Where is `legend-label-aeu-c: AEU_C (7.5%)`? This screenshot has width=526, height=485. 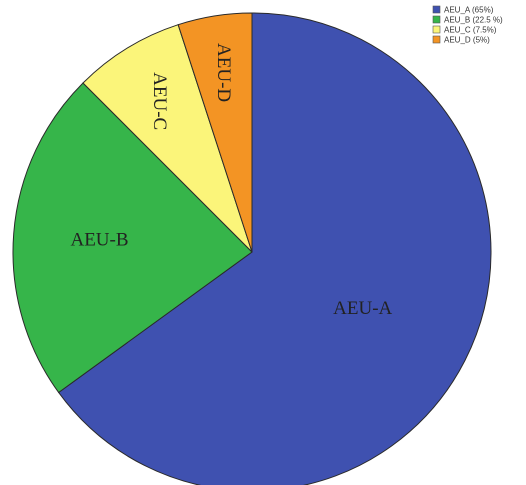 legend-label-aeu-c: AEU_C (7.5%) is located at coordinates (470, 30).